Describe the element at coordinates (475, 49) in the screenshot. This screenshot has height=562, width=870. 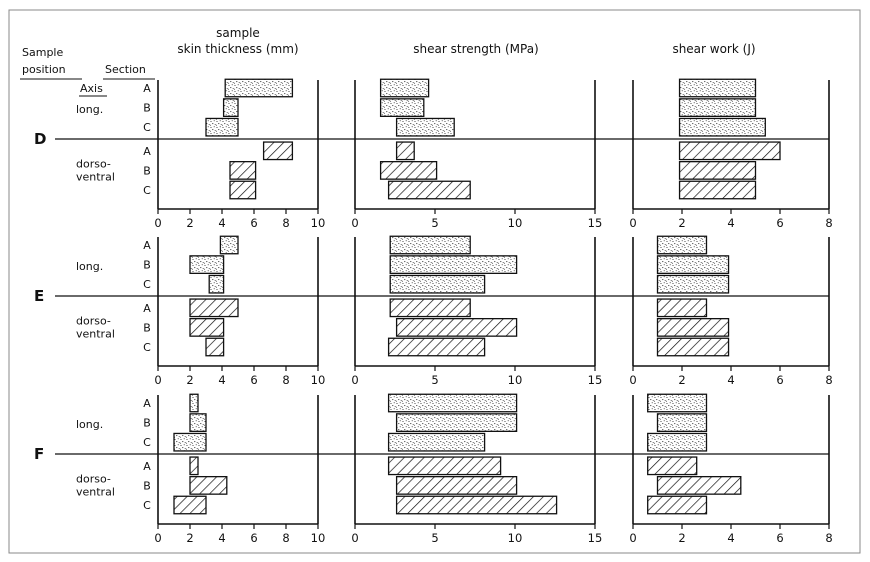
I see `panel-title-strength: shear strength (MPa)` at that location.